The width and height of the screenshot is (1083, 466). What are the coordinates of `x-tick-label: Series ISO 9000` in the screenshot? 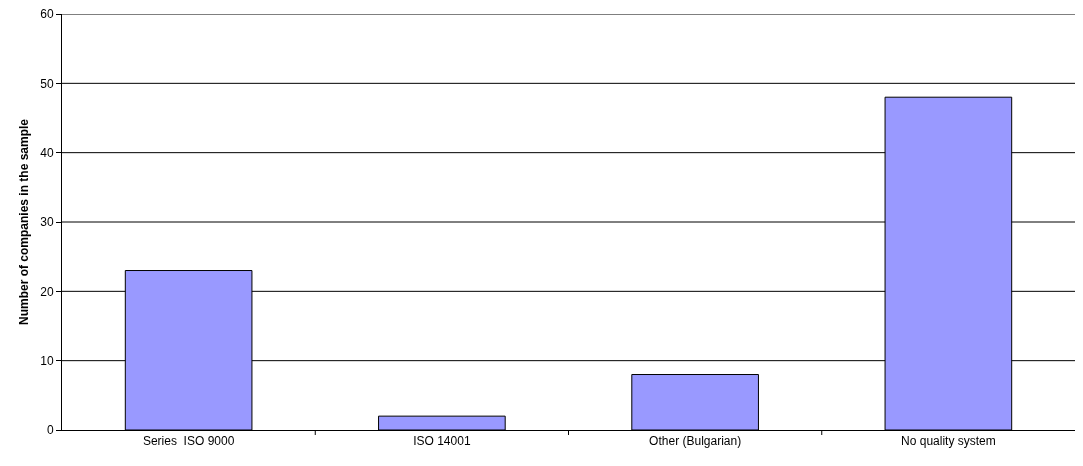 It's located at (188, 441).